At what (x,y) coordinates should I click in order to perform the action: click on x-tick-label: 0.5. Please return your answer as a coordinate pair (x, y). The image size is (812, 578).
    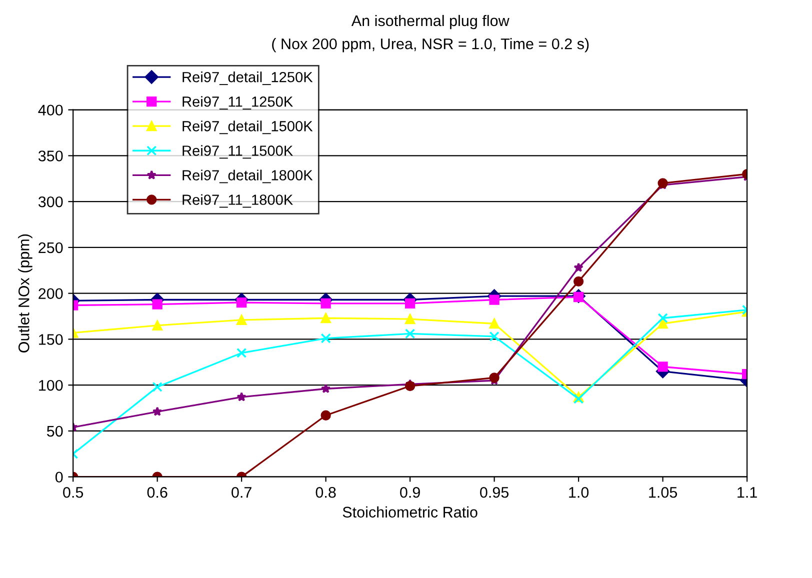
    Looking at the image, I should click on (73, 492).